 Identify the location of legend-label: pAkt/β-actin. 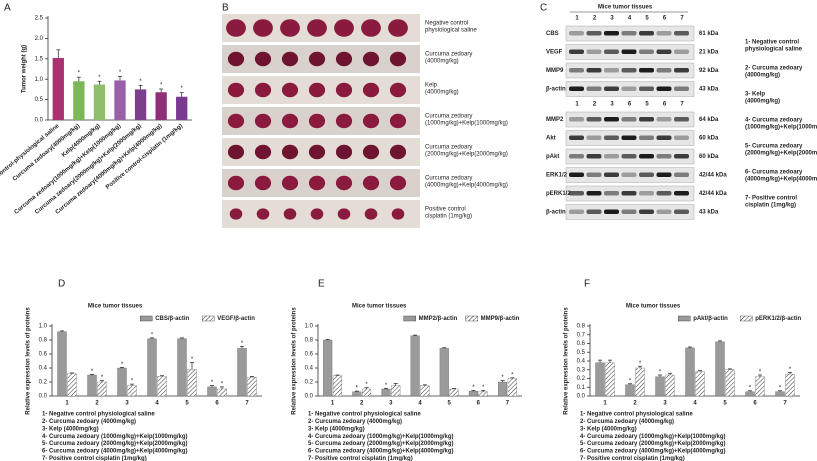
(710, 319).